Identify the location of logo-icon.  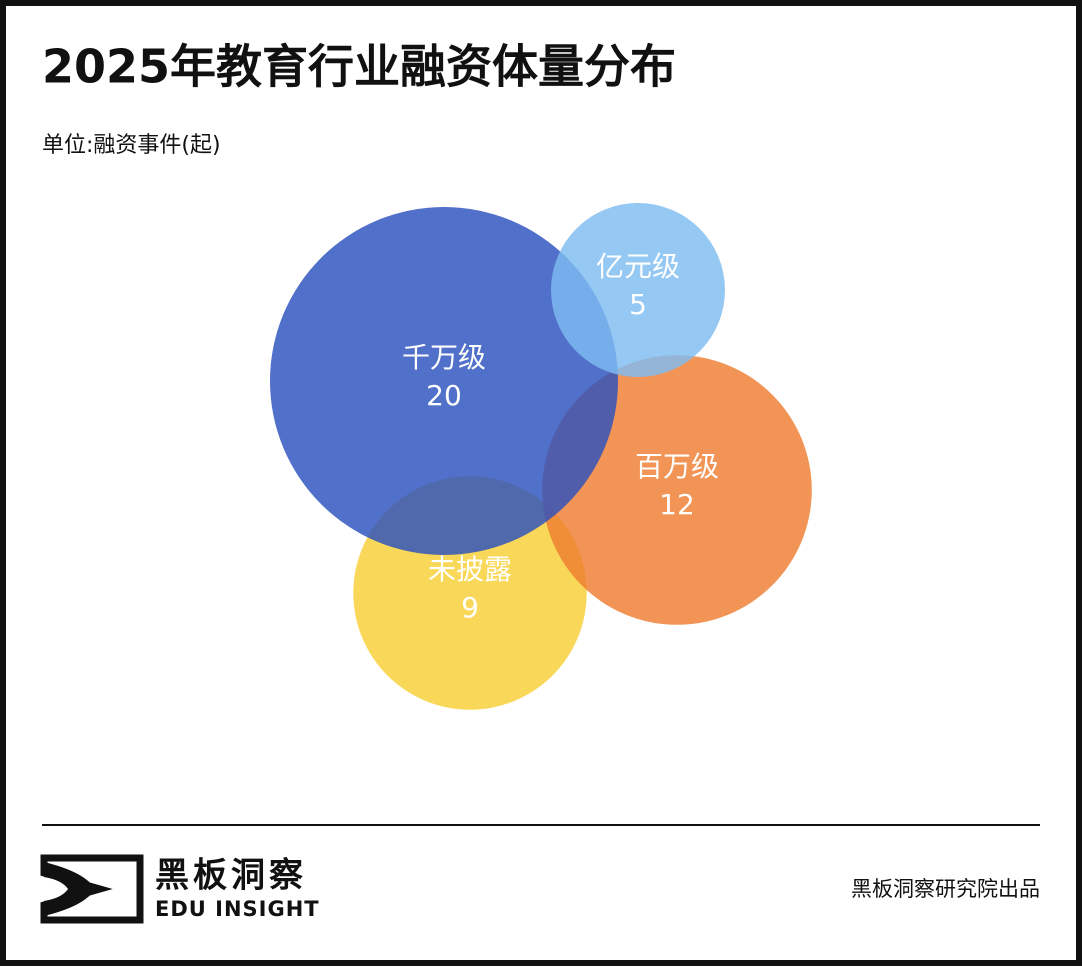
(92, 889).